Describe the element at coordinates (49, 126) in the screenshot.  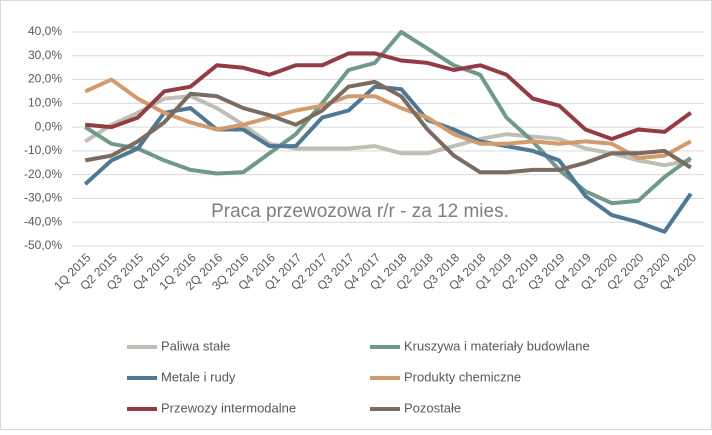
I see `y-tick-label: 0,0%` at that location.